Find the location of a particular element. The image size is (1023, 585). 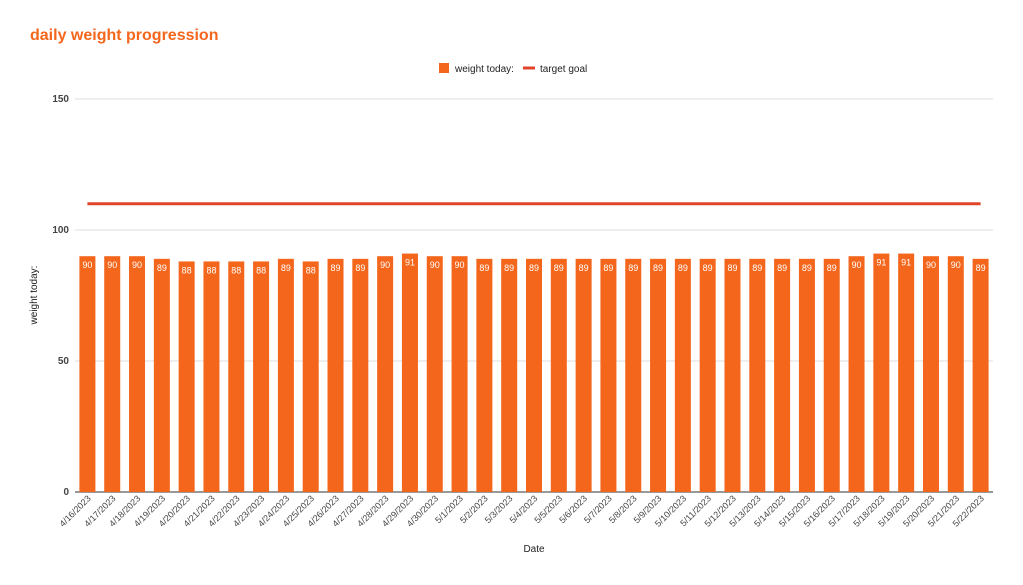

legend: weight today: target goal is located at coordinates (513, 69).